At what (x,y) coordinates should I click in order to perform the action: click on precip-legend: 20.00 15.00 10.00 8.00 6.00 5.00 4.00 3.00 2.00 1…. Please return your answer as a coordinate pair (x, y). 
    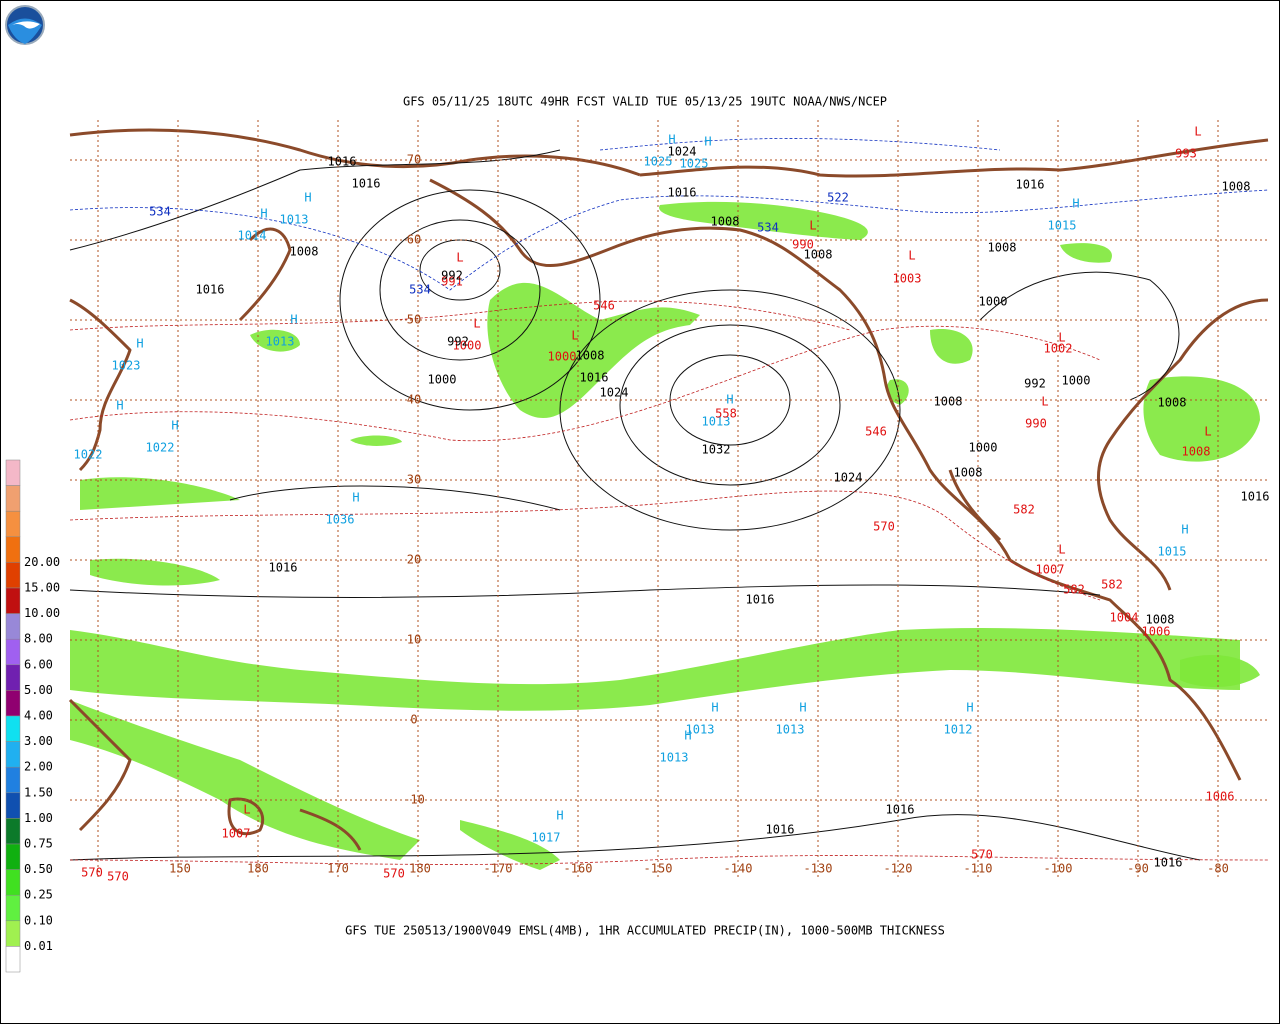
    Looking at the image, I should click on (32, 716).